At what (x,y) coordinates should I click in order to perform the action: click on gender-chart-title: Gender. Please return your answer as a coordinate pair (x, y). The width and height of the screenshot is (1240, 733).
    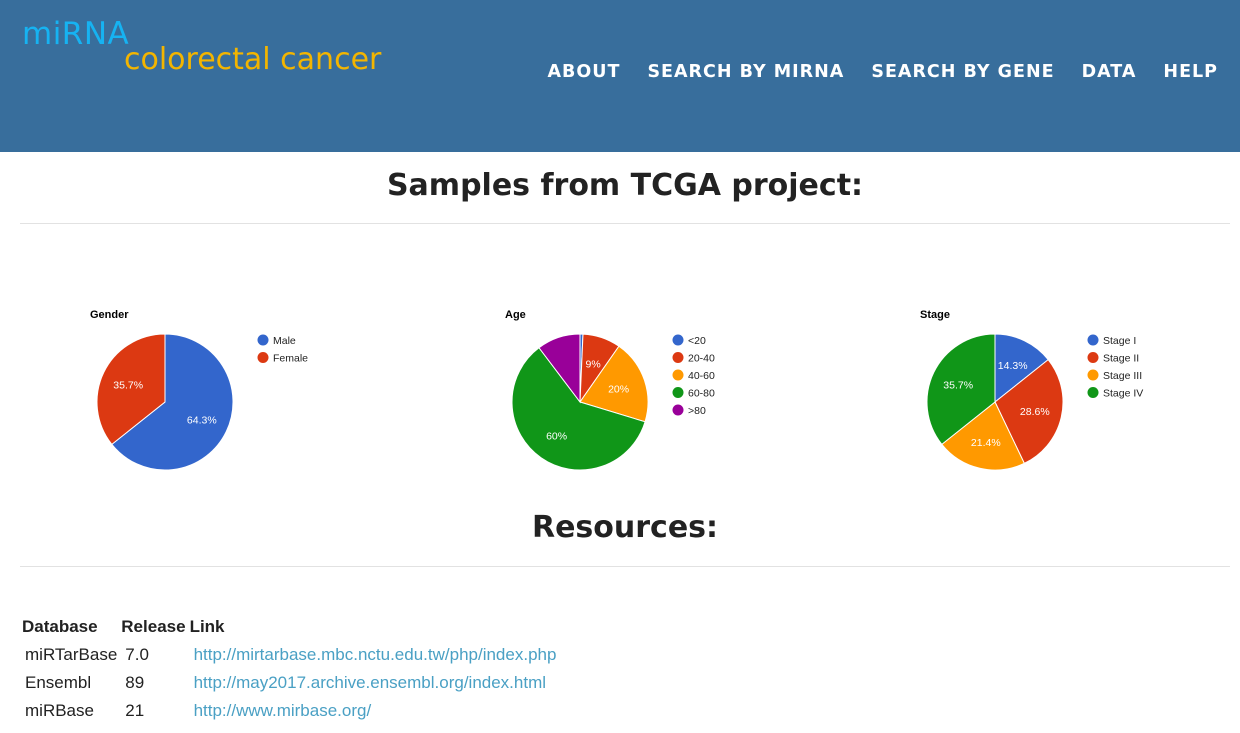
    Looking at the image, I should click on (109, 315).